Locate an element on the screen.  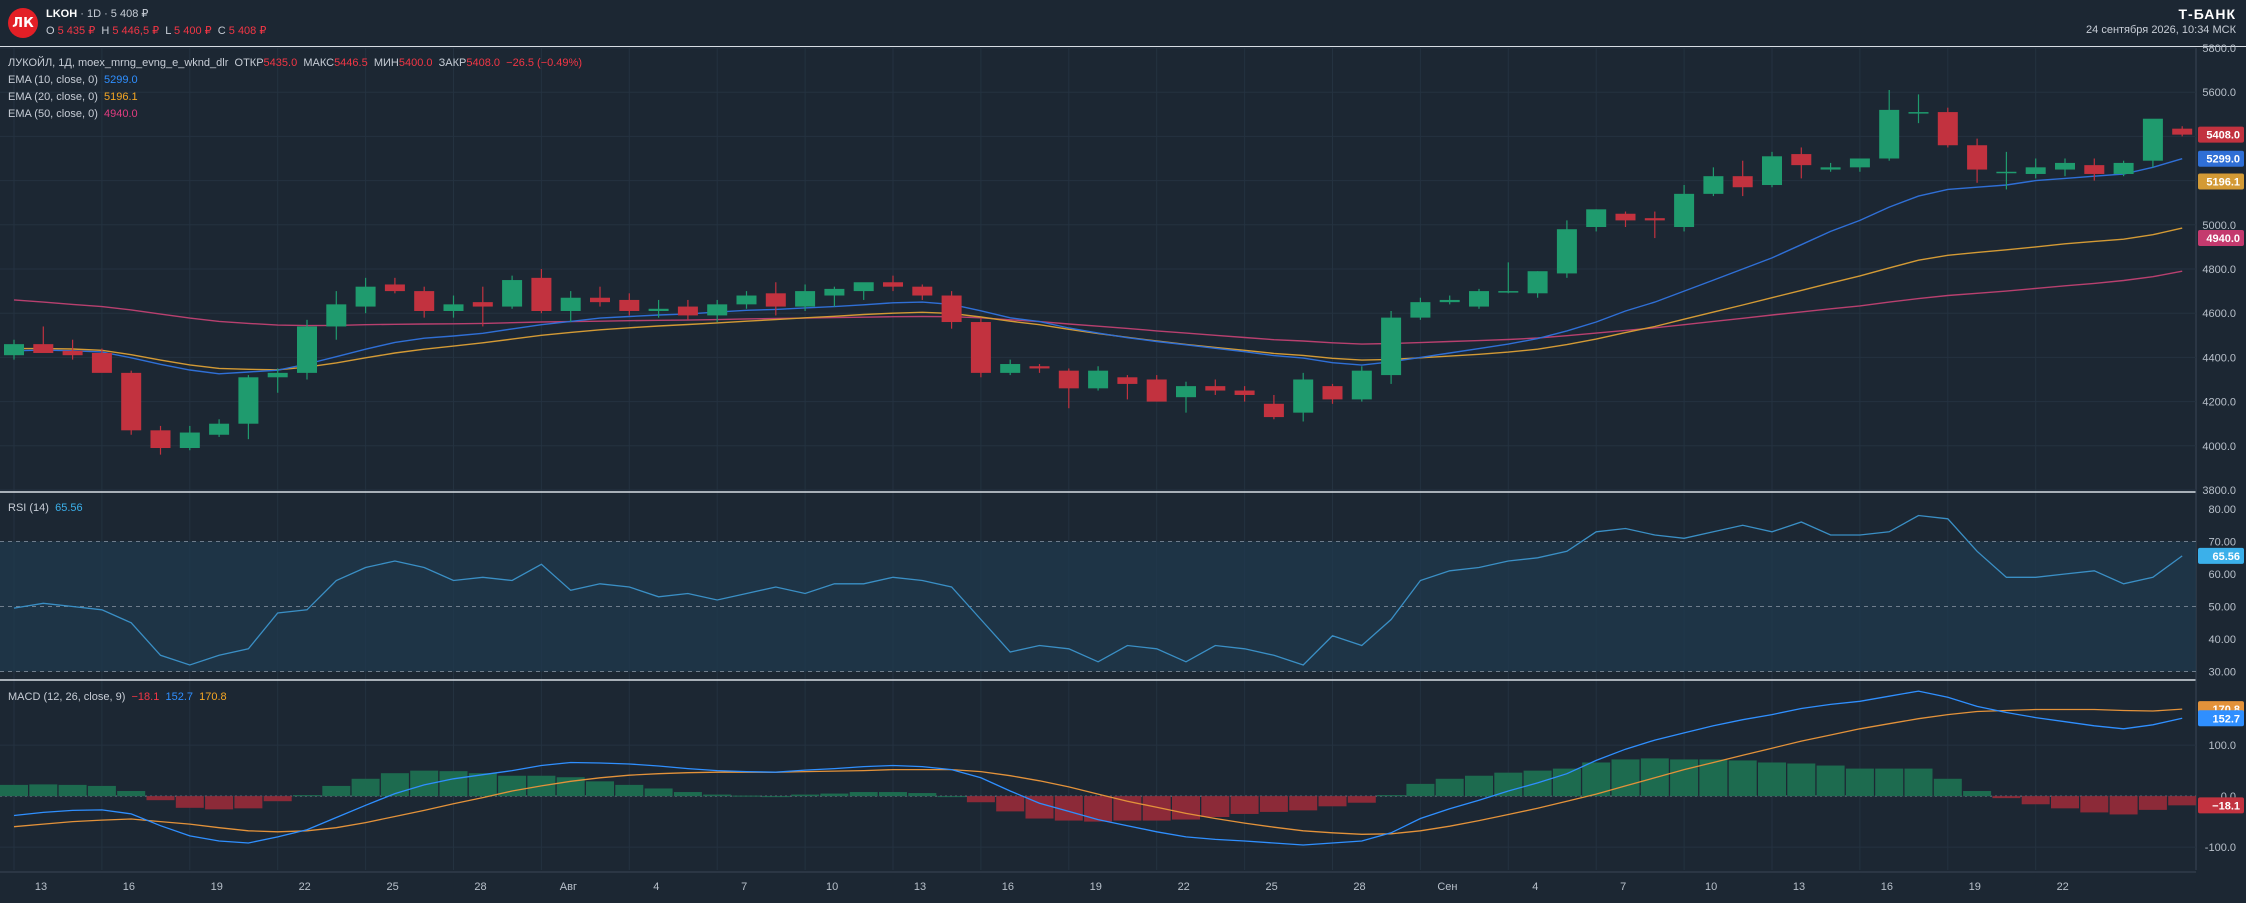
company-logo: ЛК is located at coordinates (23, 23).